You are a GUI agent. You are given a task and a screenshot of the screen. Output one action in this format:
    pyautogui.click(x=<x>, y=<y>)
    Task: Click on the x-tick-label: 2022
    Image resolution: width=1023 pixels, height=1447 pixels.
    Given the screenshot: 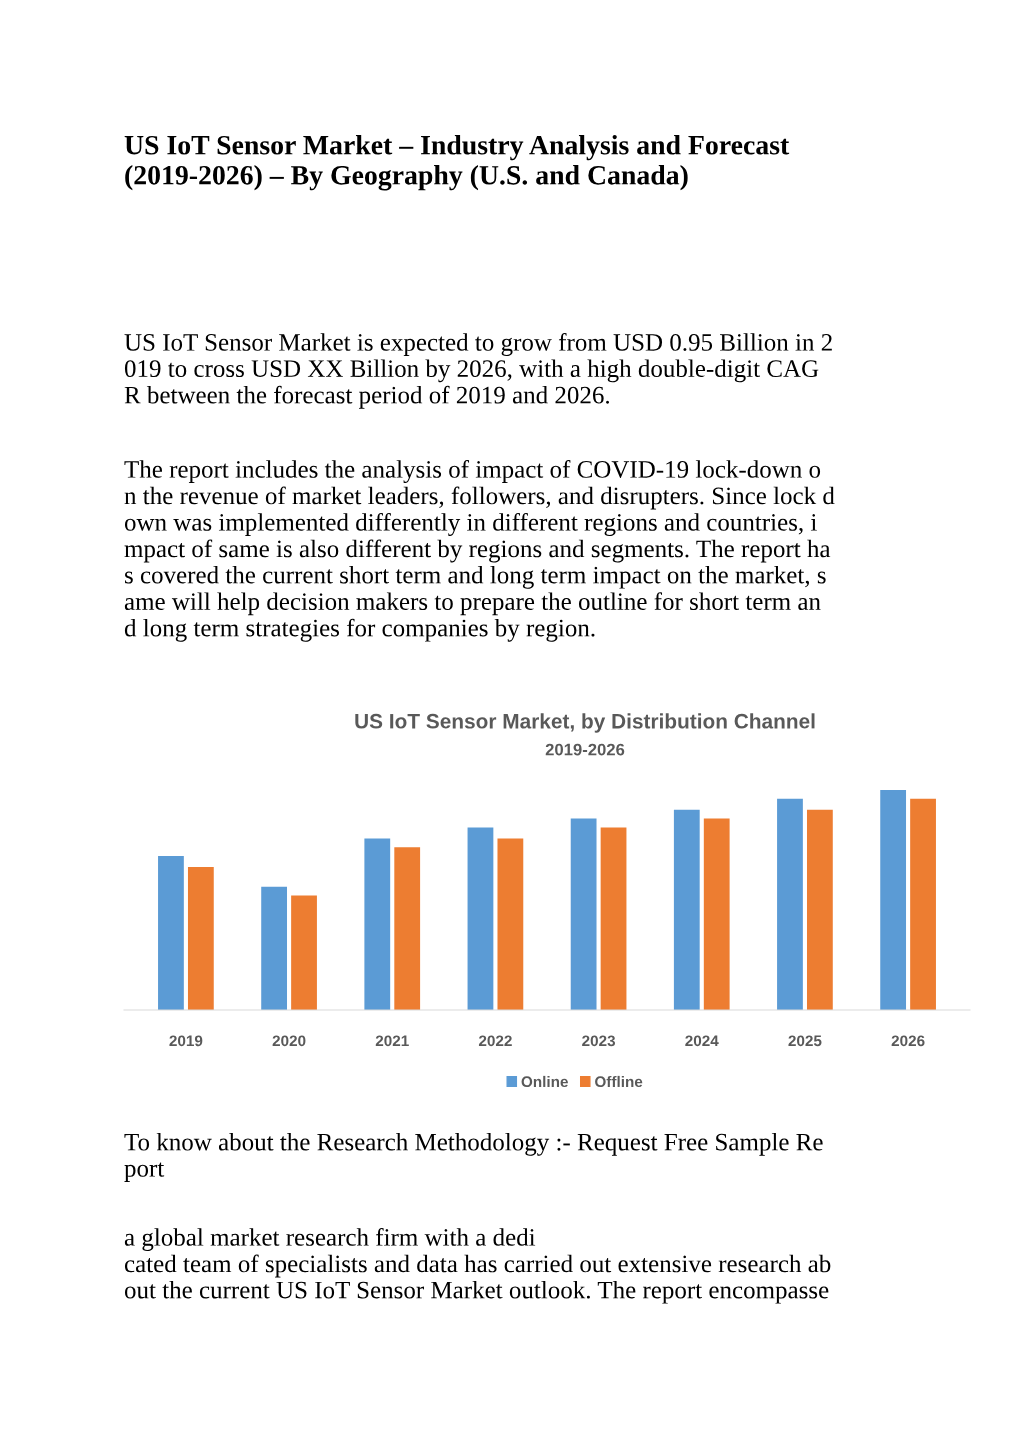 What is the action you would take?
    pyautogui.click(x=495, y=1041)
    